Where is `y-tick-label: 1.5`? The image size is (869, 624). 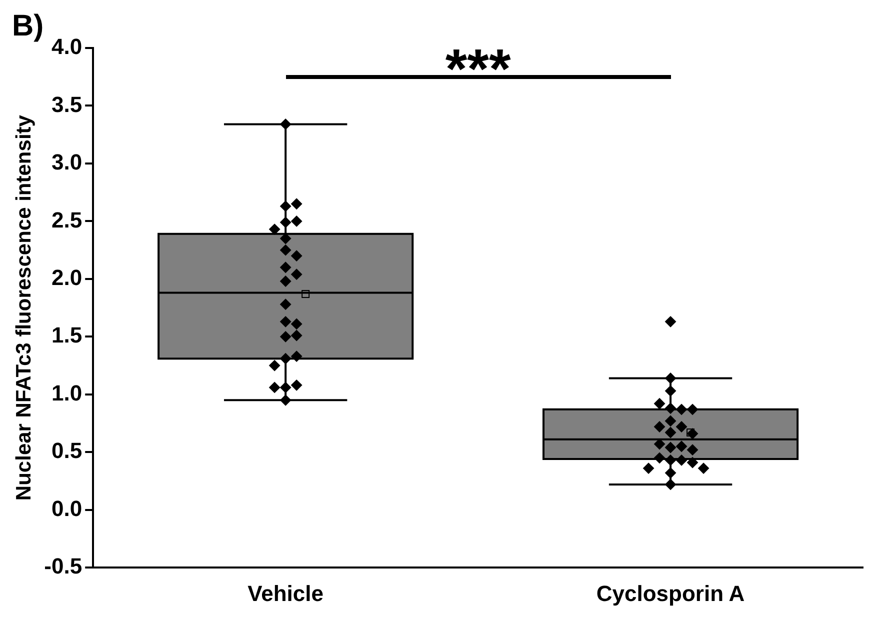
y-tick-label: 1.5 is located at coordinates (67, 335).